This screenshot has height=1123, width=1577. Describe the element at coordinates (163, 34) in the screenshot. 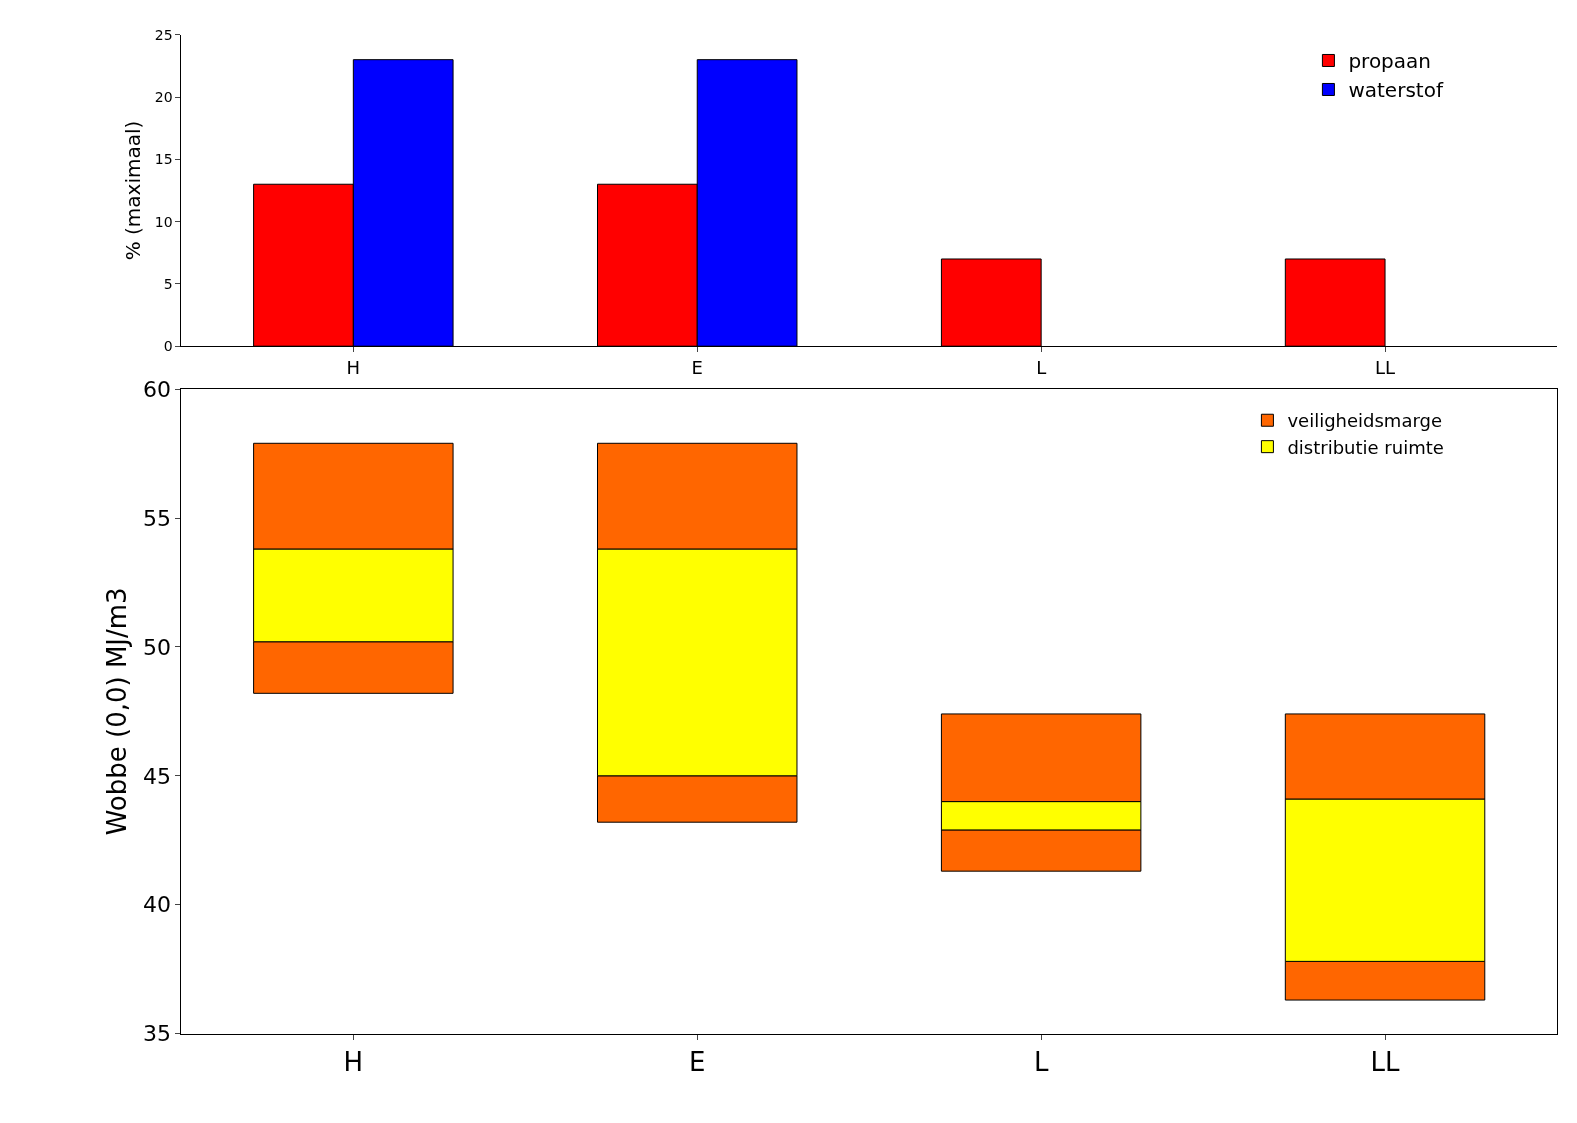

I see `y-tick-label: 25` at that location.